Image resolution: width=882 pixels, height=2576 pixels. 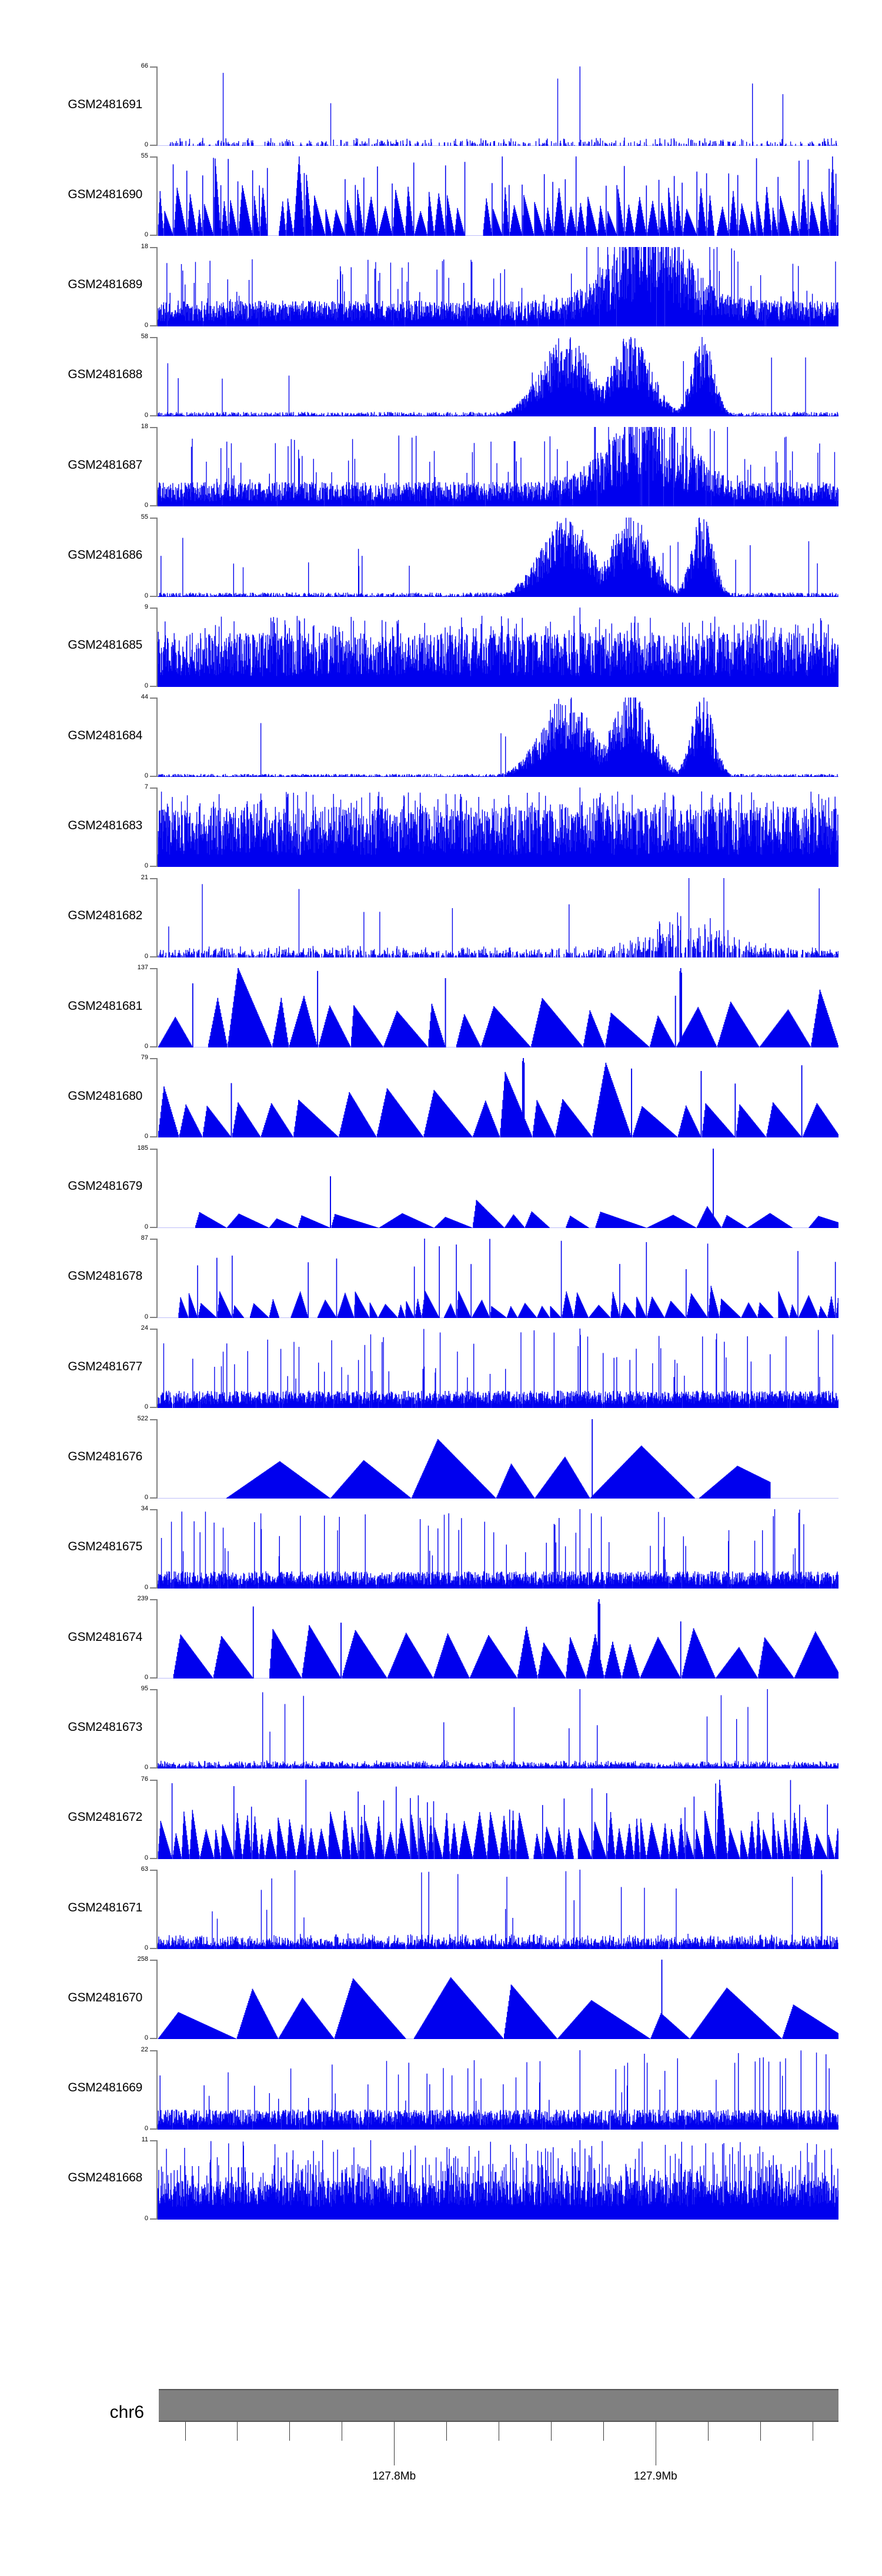 I want to click on track-label-GSM2481684: GSM2481684, so click(x=105, y=735).